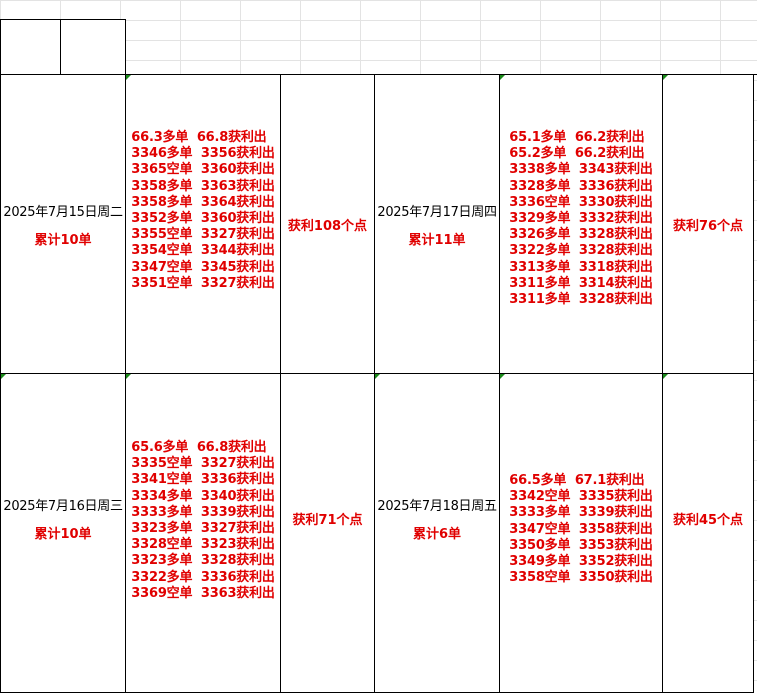 This screenshot has height=693, width=757. I want to click on order-count: 累计11单, so click(437, 240).